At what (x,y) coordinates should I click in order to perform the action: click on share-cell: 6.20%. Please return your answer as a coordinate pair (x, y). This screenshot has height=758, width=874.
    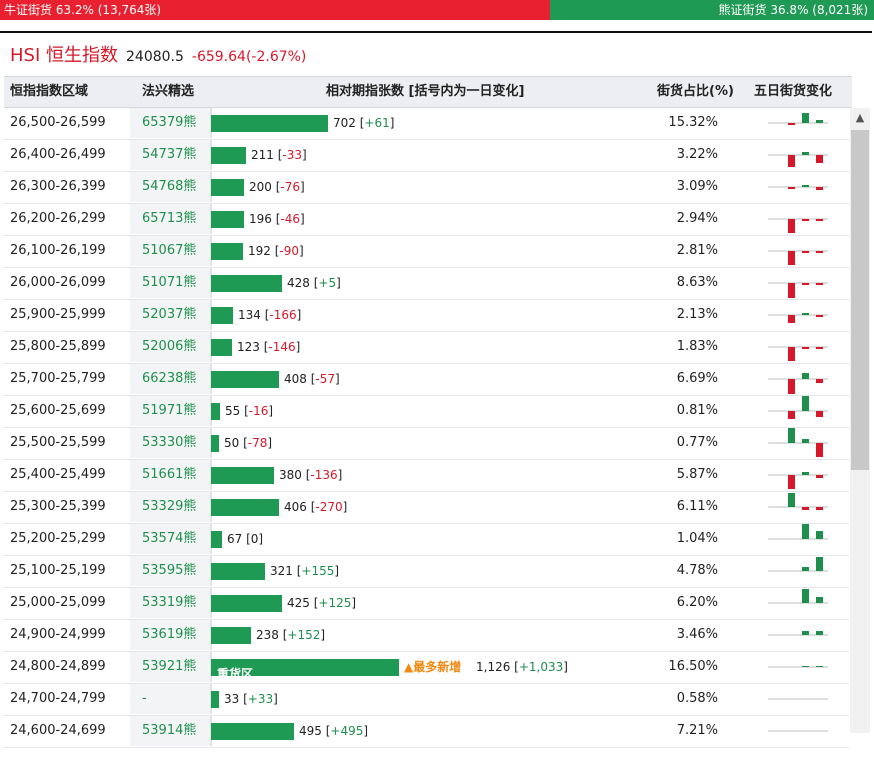
    Looking at the image, I should click on (686, 603).